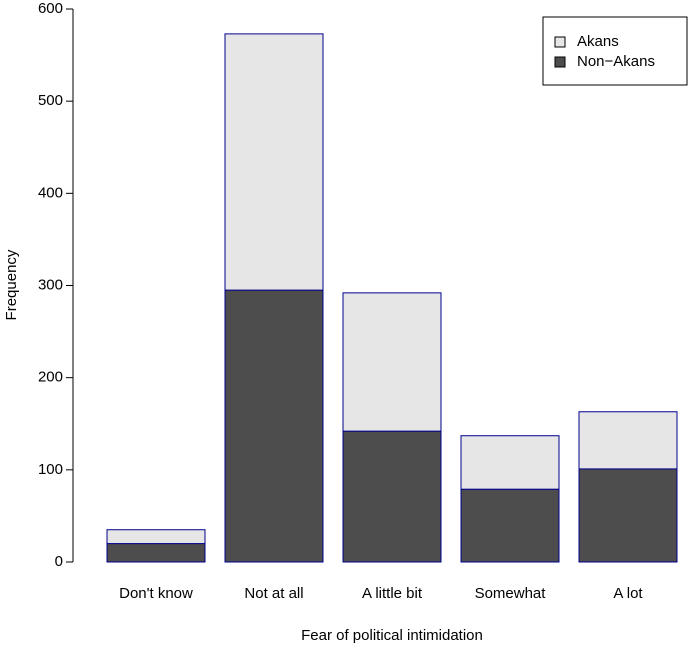  I want to click on y-tick-label: 600, so click(50, 8).